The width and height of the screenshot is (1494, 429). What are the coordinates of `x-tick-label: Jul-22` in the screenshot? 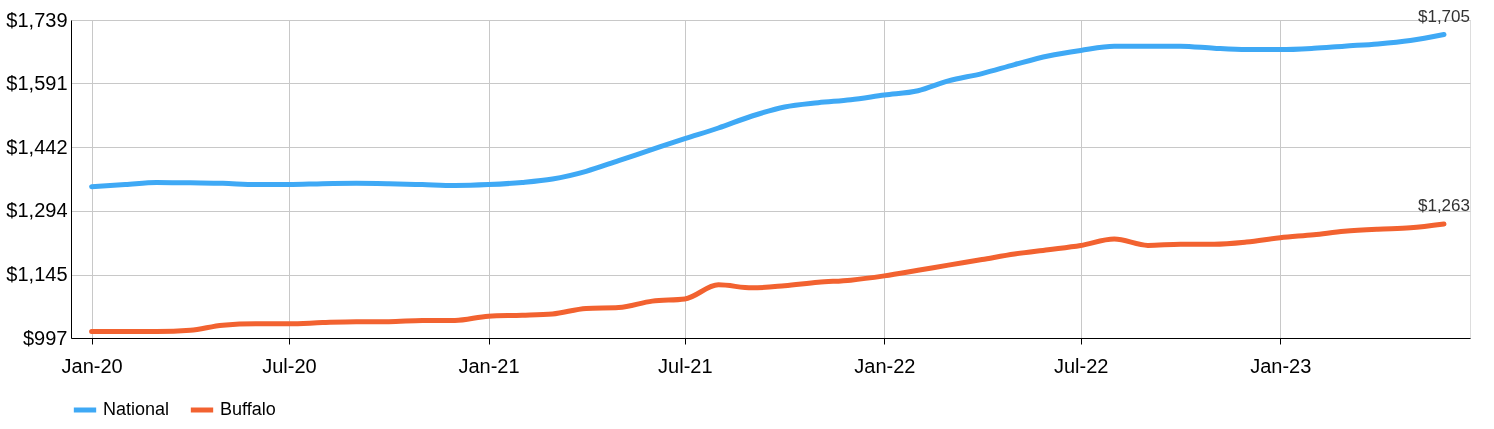 It's located at (1081, 365).